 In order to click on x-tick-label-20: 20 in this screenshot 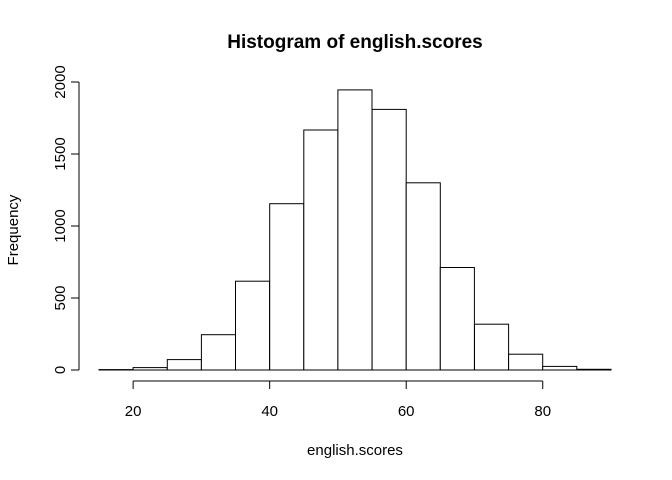, I will do `click(133, 411)`.